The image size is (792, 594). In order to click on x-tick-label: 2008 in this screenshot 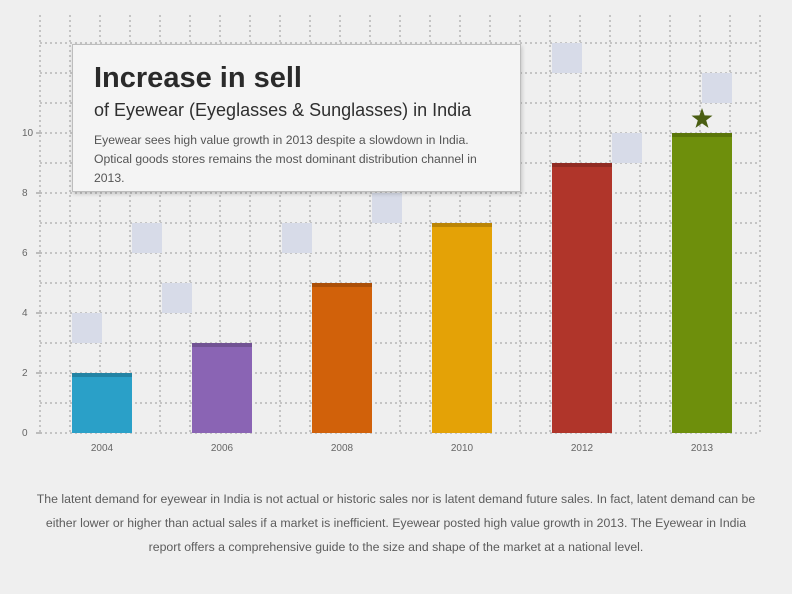, I will do `click(342, 448)`.